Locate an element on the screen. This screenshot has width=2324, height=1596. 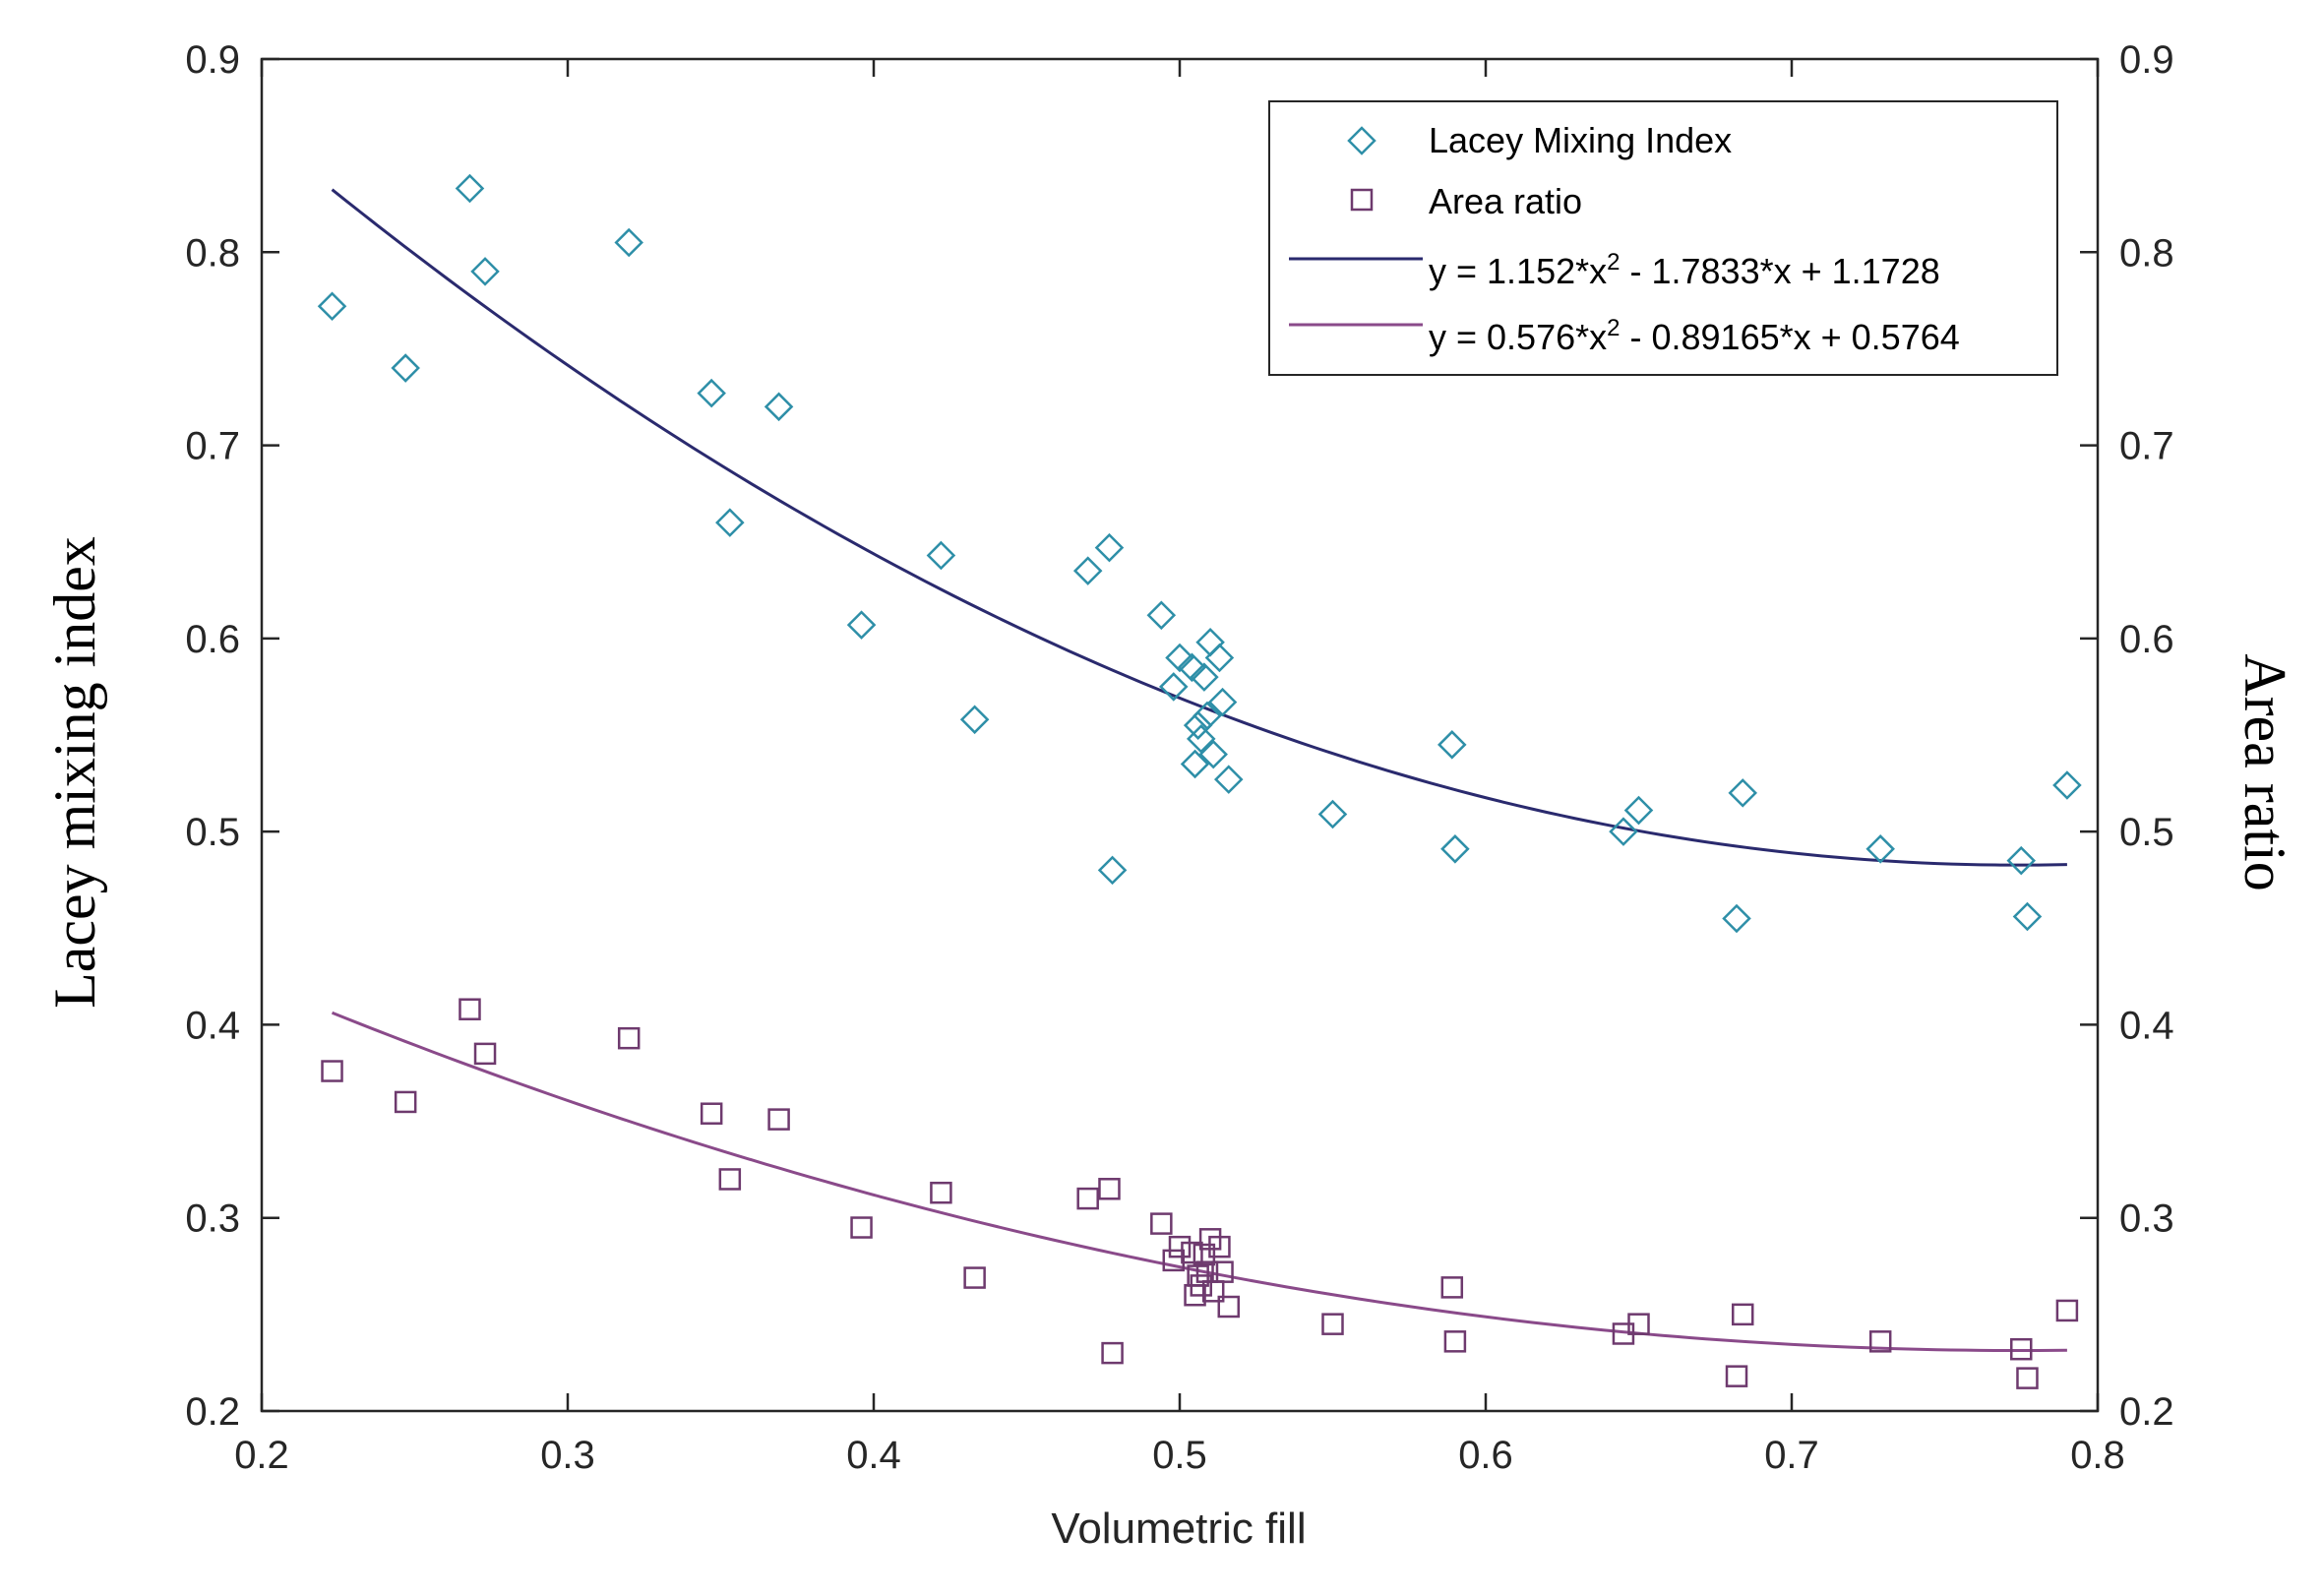
legend-fit1-text: y = 1.152*x is located at coordinates (1518, 271).